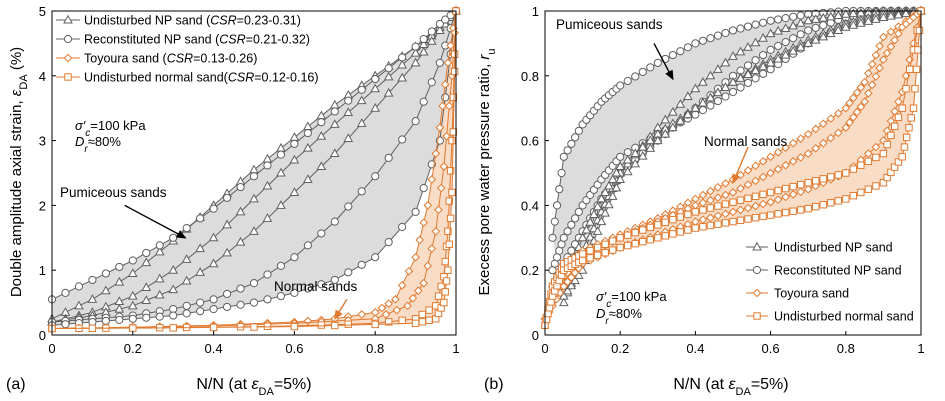 The height and width of the screenshot is (401, 945). I want to click on y-tick-label: 2, so click(42, 205).